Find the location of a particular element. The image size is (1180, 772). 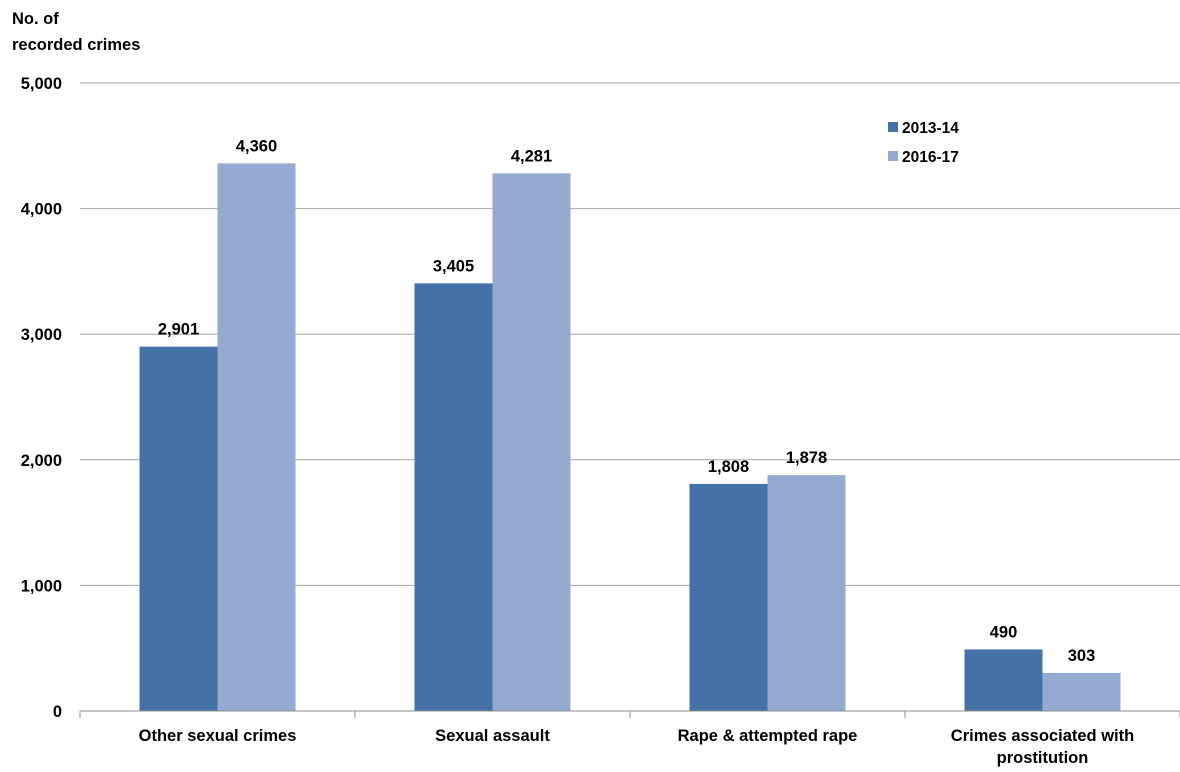

x-tick-label: Sexual assault is located at coordinates (492, 736).